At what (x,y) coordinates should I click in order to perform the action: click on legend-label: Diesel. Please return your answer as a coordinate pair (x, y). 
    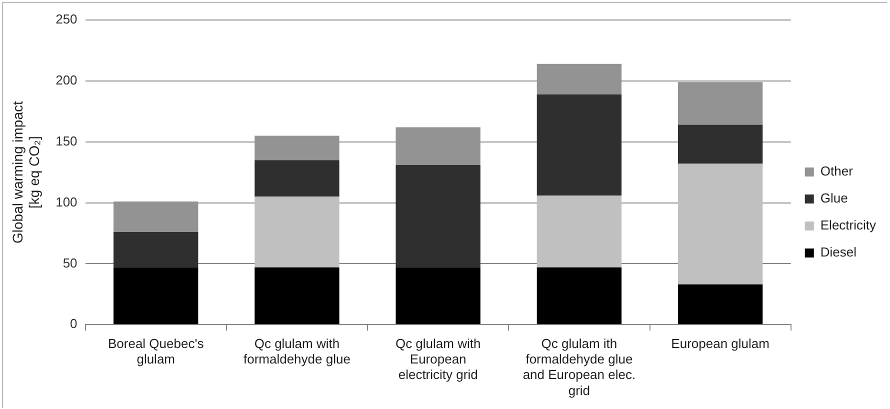
    Looking at the image, I should click on (838, 252).